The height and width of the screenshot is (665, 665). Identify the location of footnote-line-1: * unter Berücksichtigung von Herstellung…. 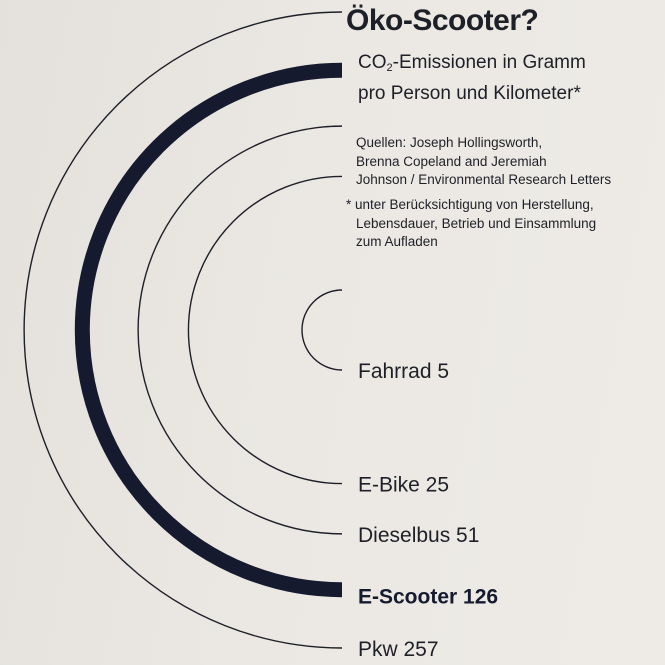
(470, 204).